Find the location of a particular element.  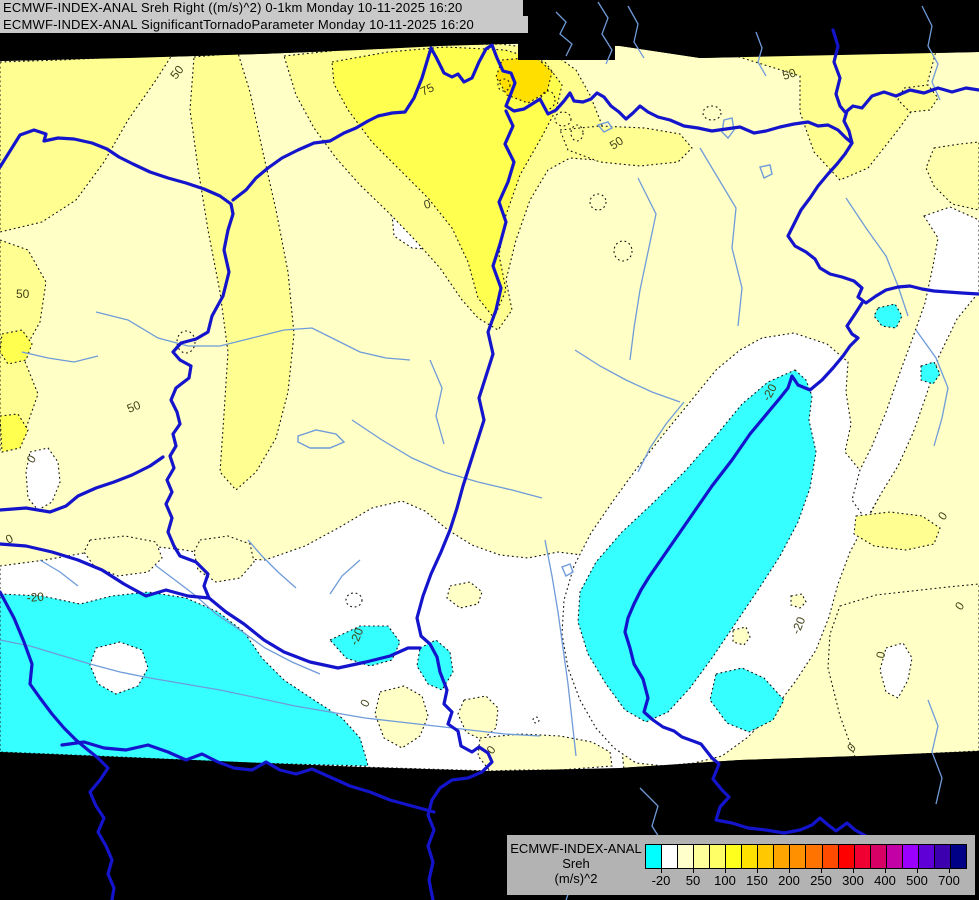

legend-parameter: Sreh is located at coordinates (576, 863).